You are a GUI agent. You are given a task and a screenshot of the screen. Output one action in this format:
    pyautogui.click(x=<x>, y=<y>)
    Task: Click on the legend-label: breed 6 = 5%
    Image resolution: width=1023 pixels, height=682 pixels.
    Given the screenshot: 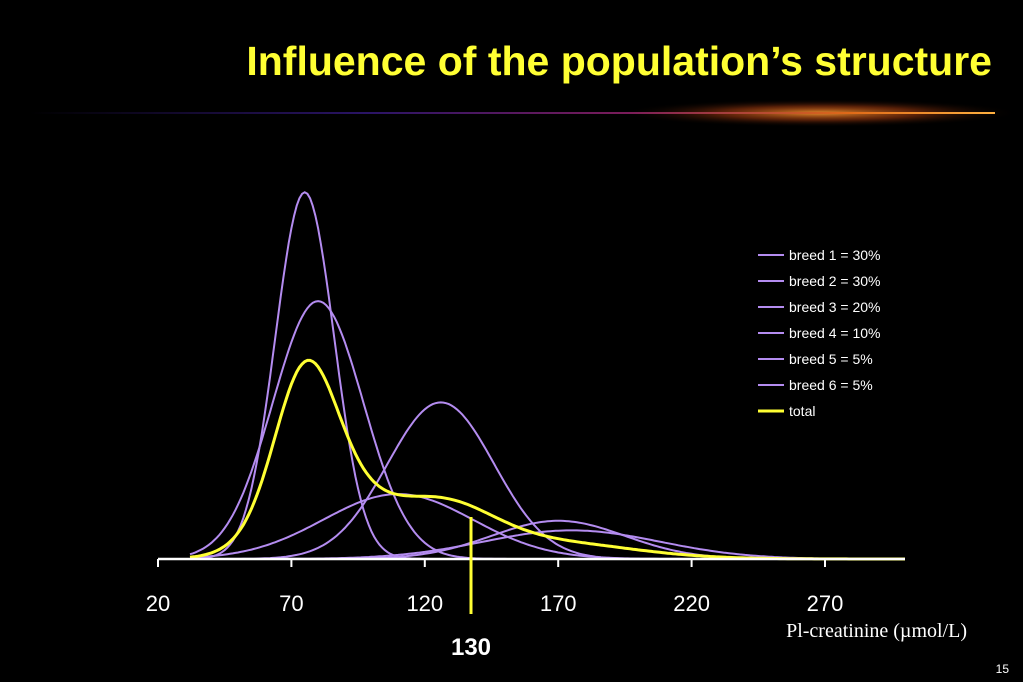 What is the action you would take?
    pyautogui.click(x=831, y=385)
    